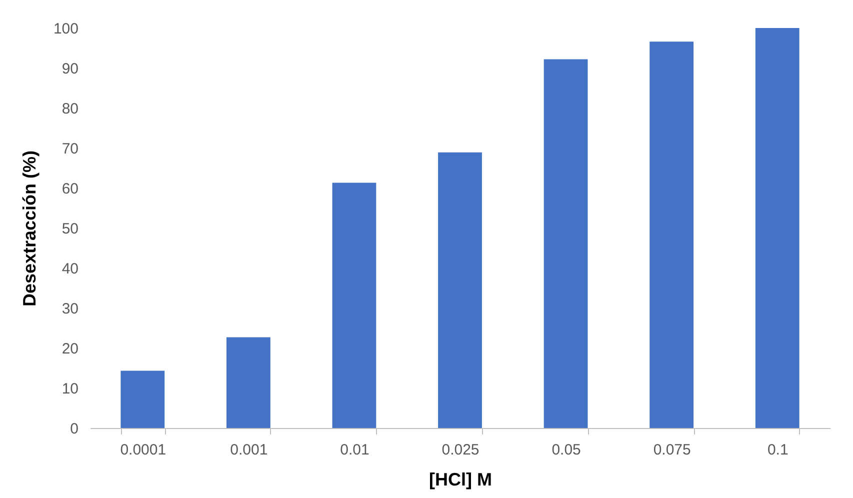 The height and width of the screenshot is (498, 853). What do you see at coordinates (143, 450) in the screenshot?
I see `x-tick-label: 0.0001` at bounding box center [143, 450].